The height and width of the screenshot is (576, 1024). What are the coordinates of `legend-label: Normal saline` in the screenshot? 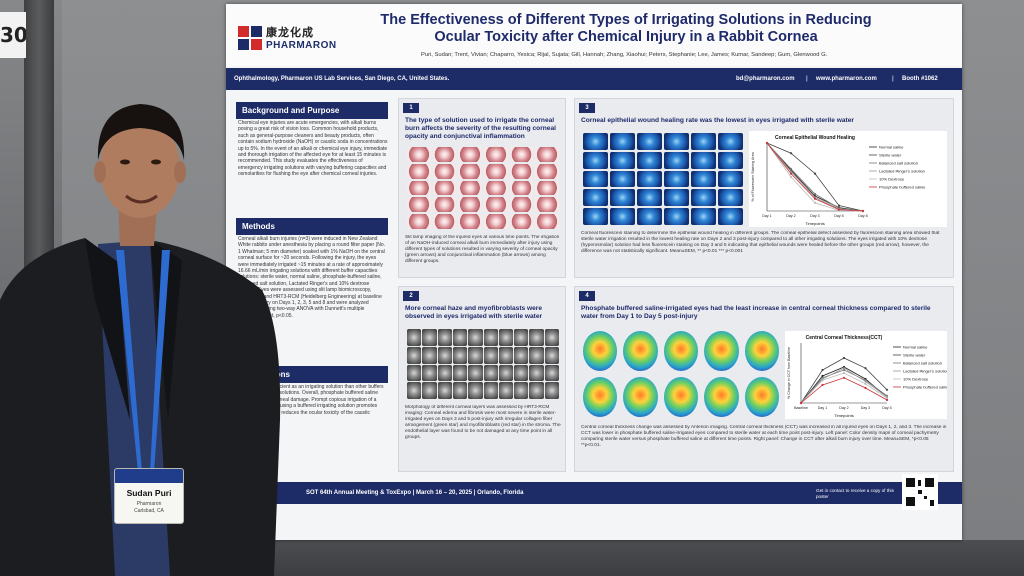 It's located at (915, 346).